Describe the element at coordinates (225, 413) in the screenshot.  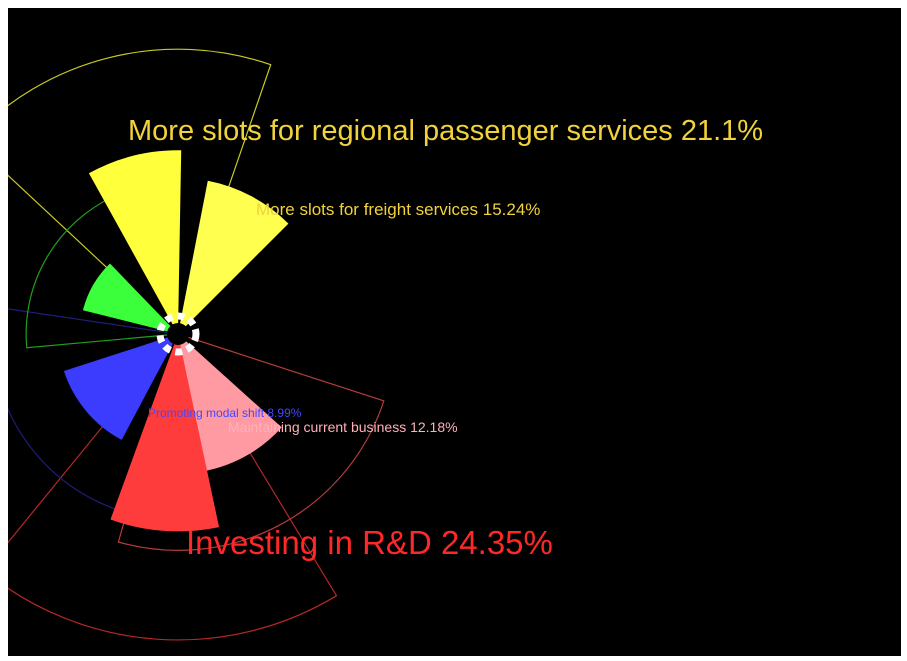
I see `slice-label-4: Promoting modal shift 8.99%` at that location.